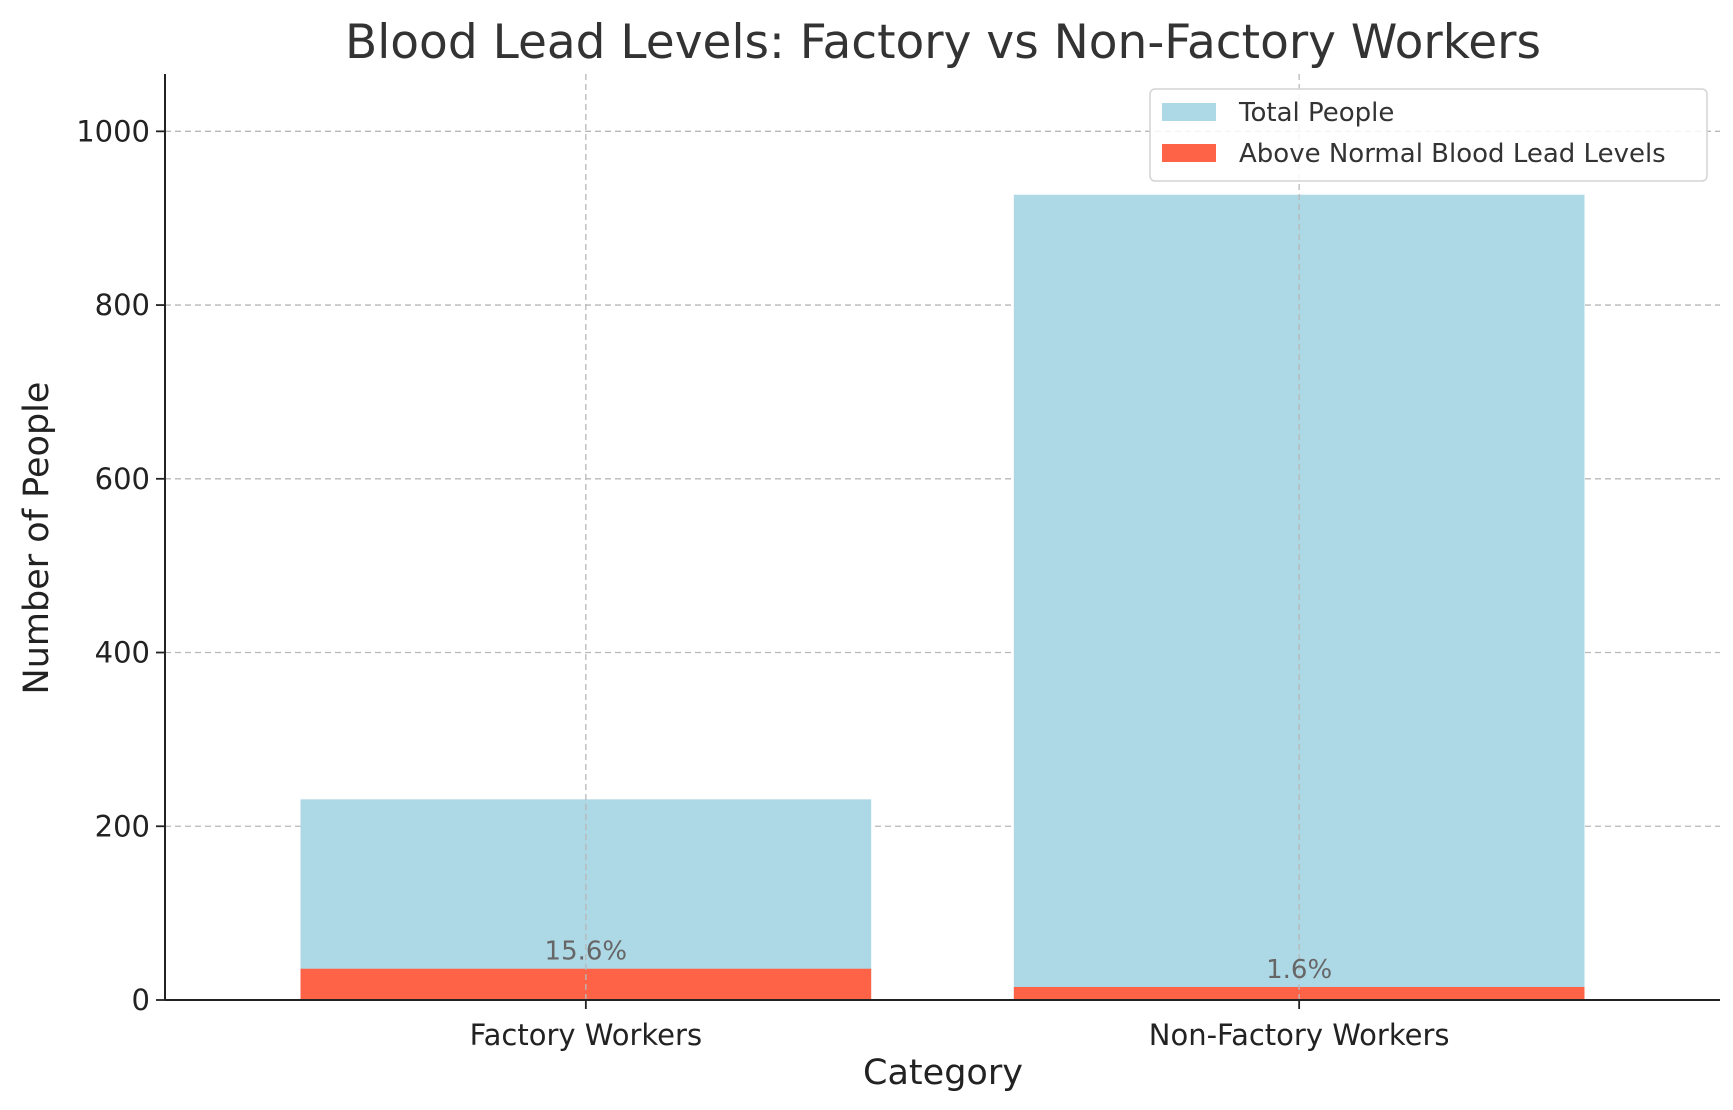 The width and height of the screenshot is (1733, 1110). What do you see at coordinates (120, 565) in the screenshot?
I see `y-ticks: 0 200 400 600 800 1000` at bounding box center [120, 565].